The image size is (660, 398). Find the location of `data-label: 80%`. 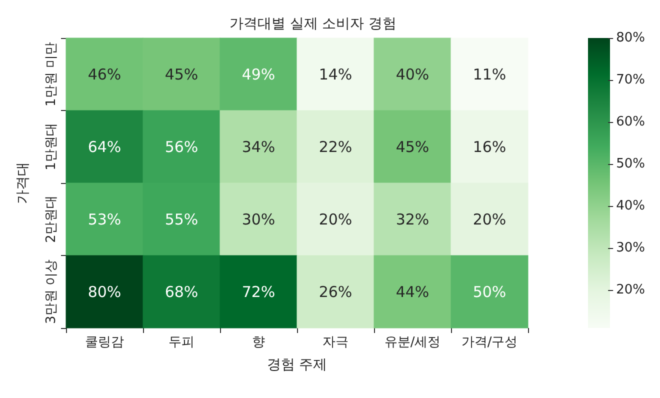

data-label: 80% is located at coordinates (105, 291).